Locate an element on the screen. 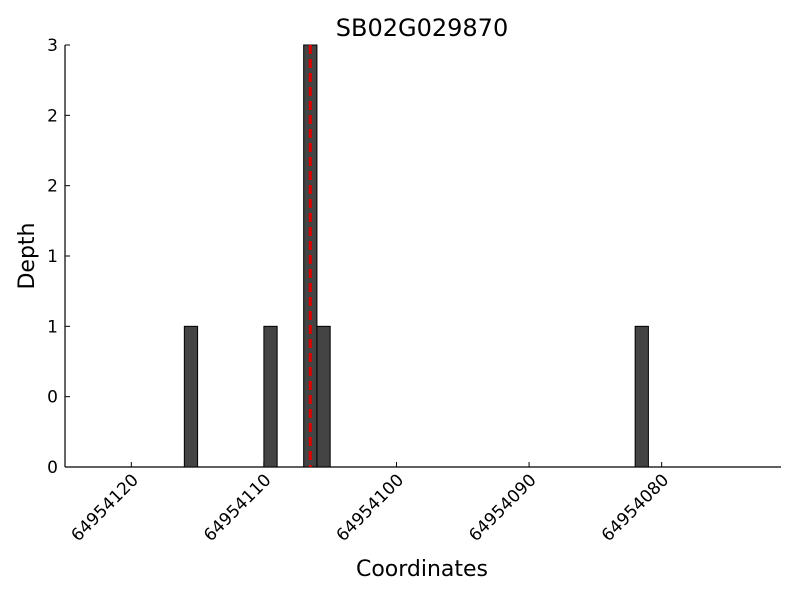 Image resolution: width=800 pixels, height=600 pixels. x-tick-label: 64954110 is located at coordinates (237, 507).